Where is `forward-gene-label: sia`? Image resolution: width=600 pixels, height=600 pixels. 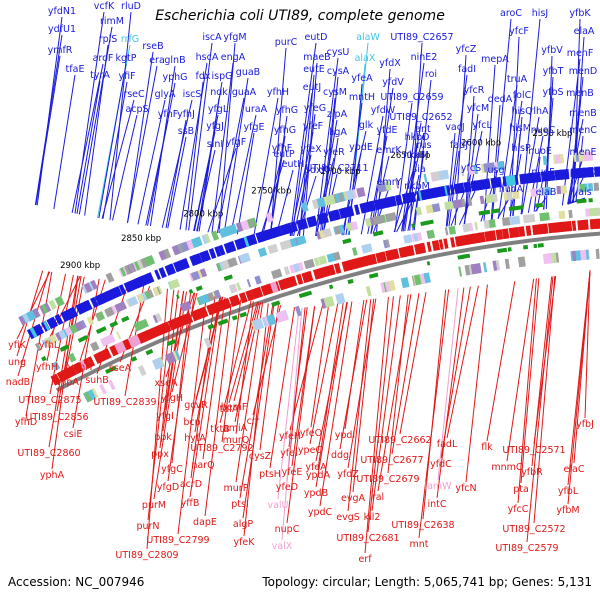 forward-gene-label: sia is located at coordinates (418, 169).